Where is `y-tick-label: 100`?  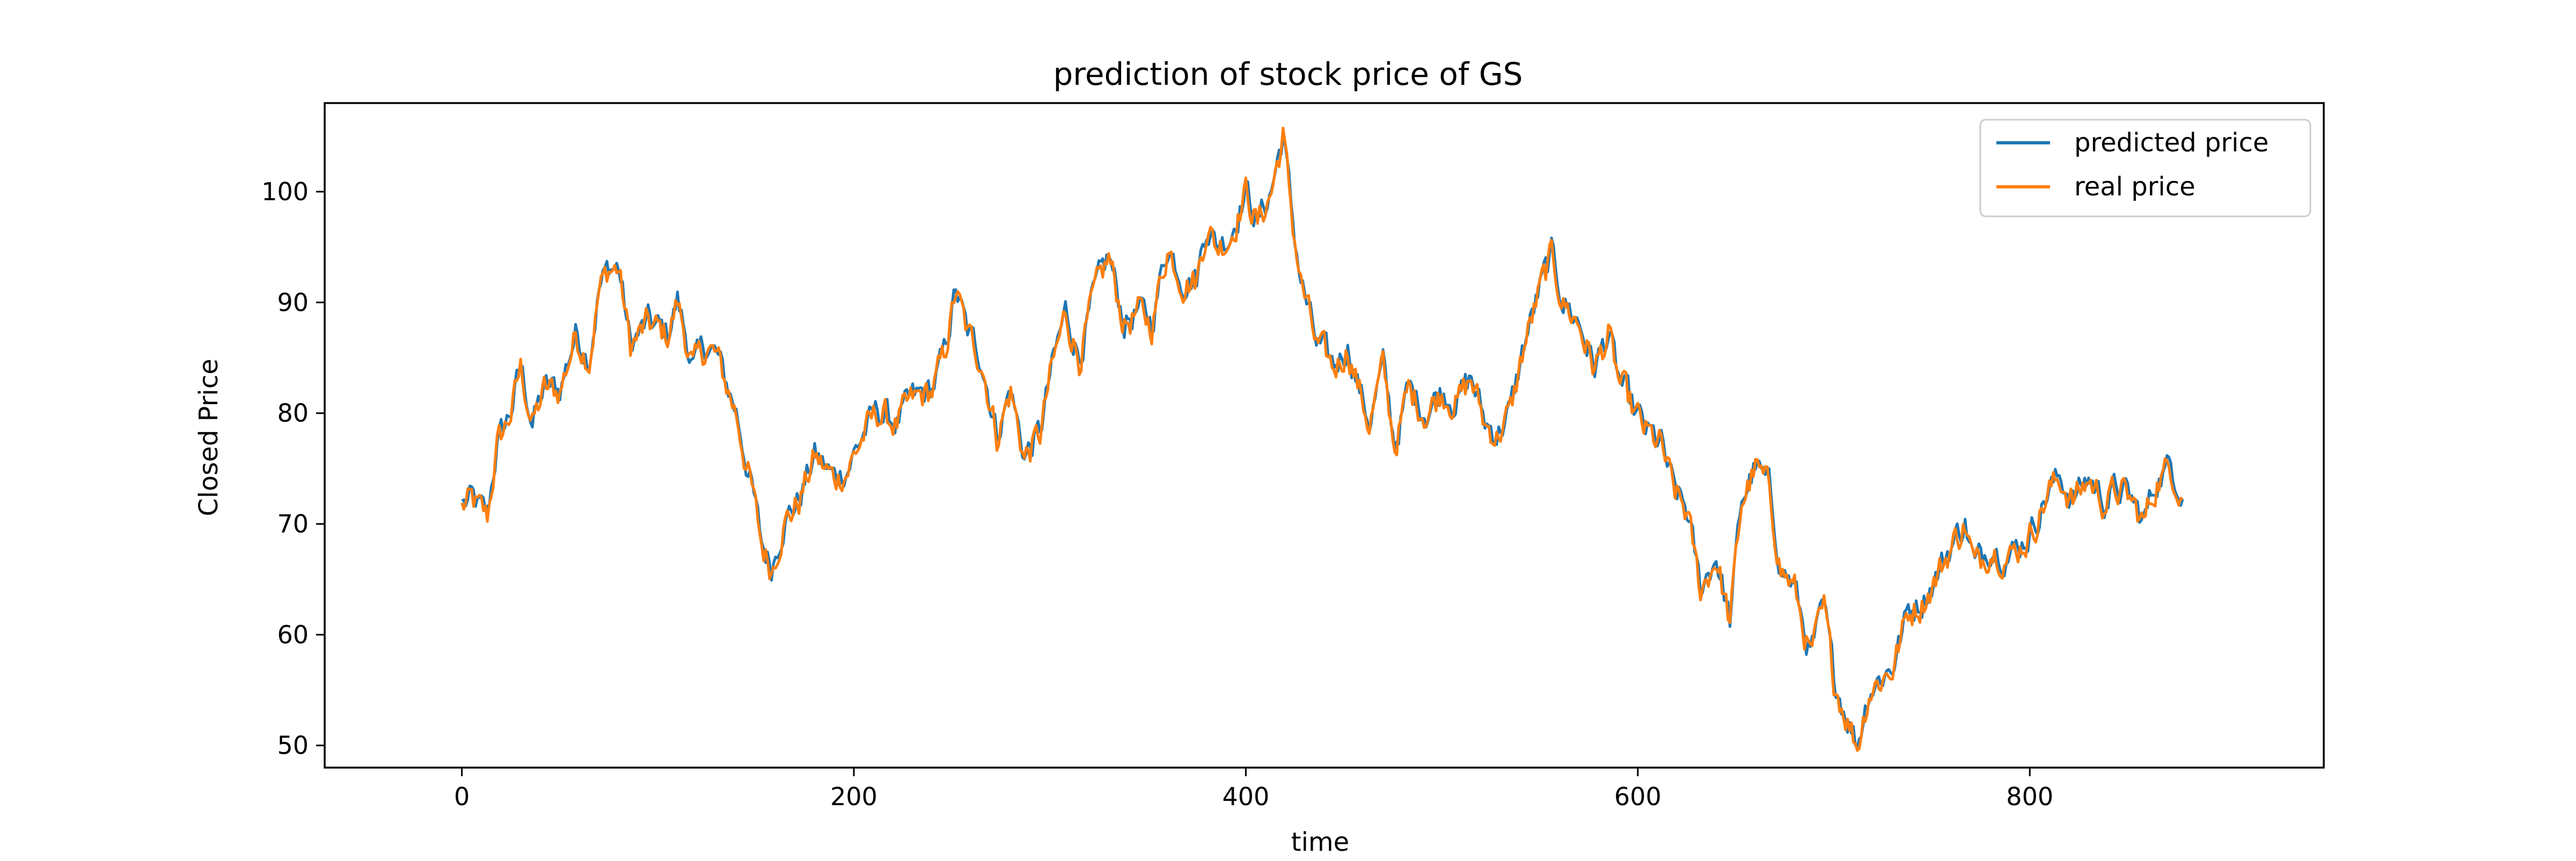
y-tick-label: 100 is located at coordinates (285, 192).